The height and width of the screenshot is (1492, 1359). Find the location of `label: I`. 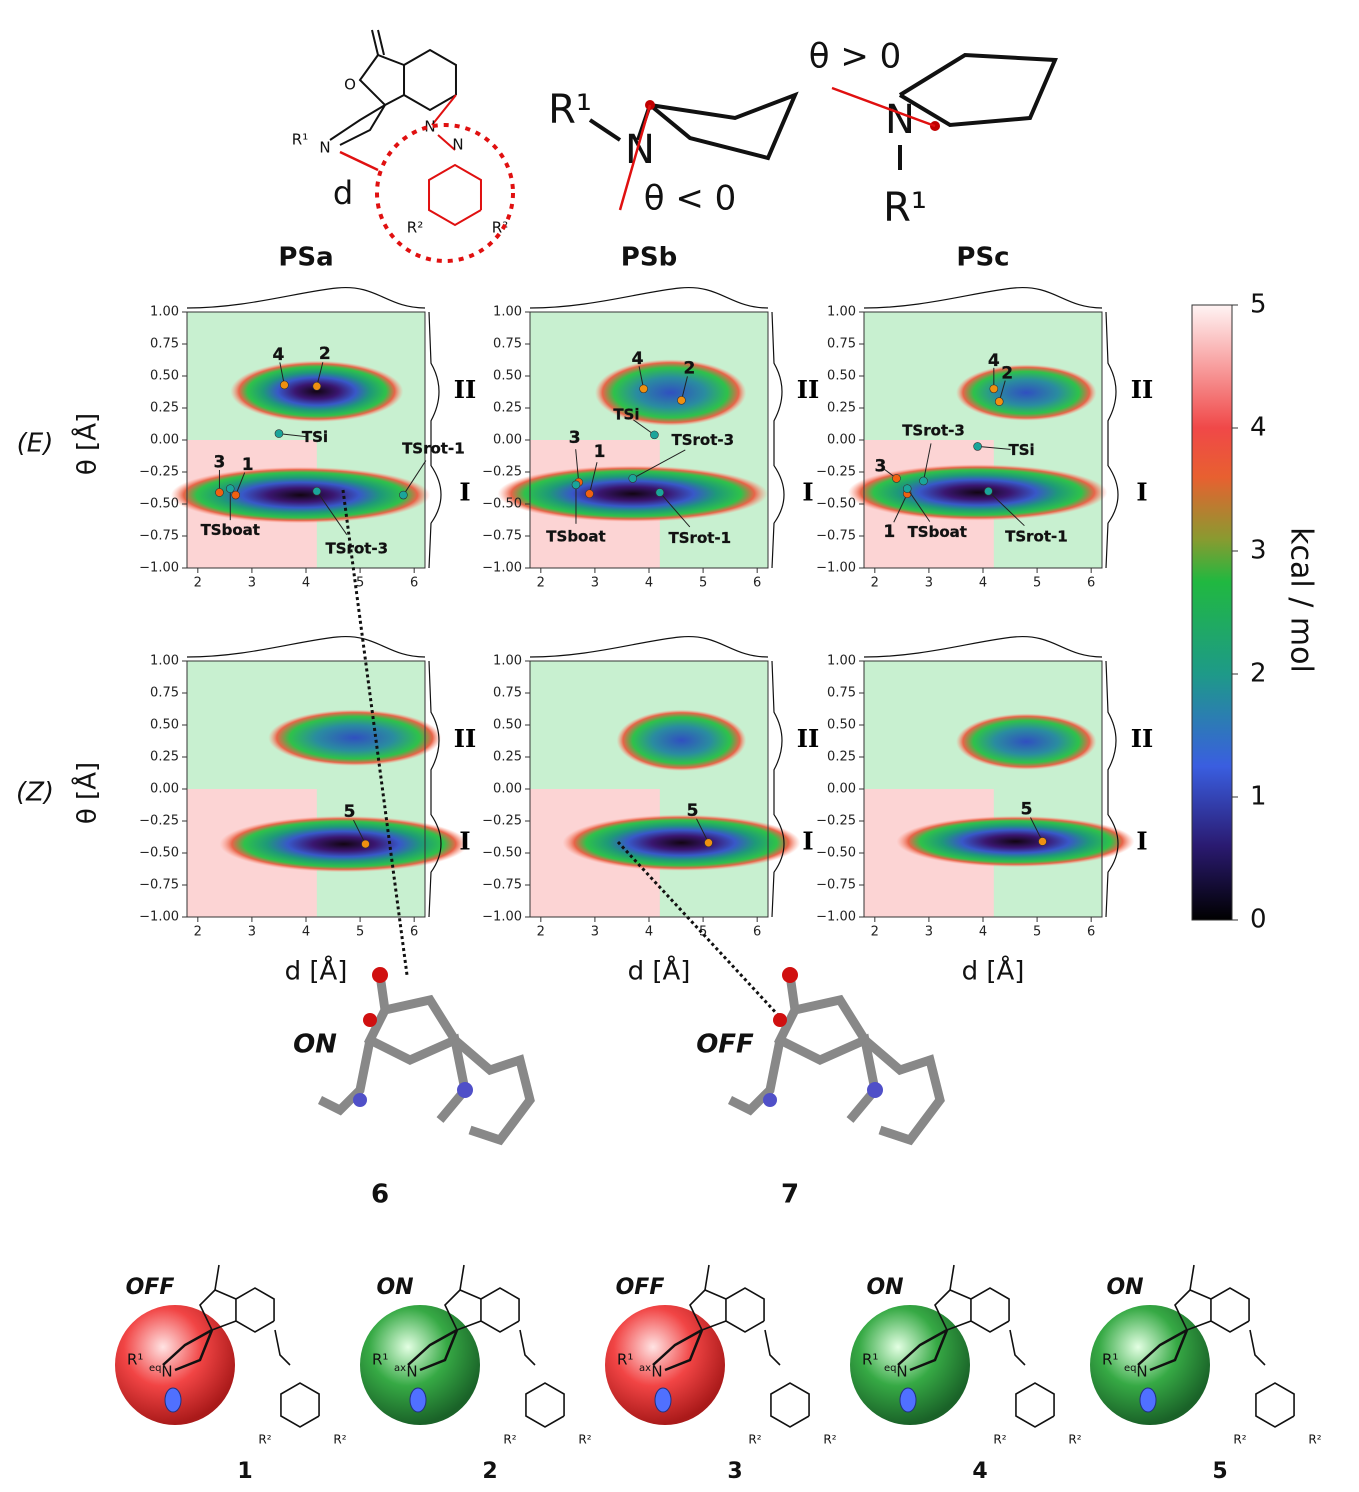

label: I is located at coordinates (464, 491).